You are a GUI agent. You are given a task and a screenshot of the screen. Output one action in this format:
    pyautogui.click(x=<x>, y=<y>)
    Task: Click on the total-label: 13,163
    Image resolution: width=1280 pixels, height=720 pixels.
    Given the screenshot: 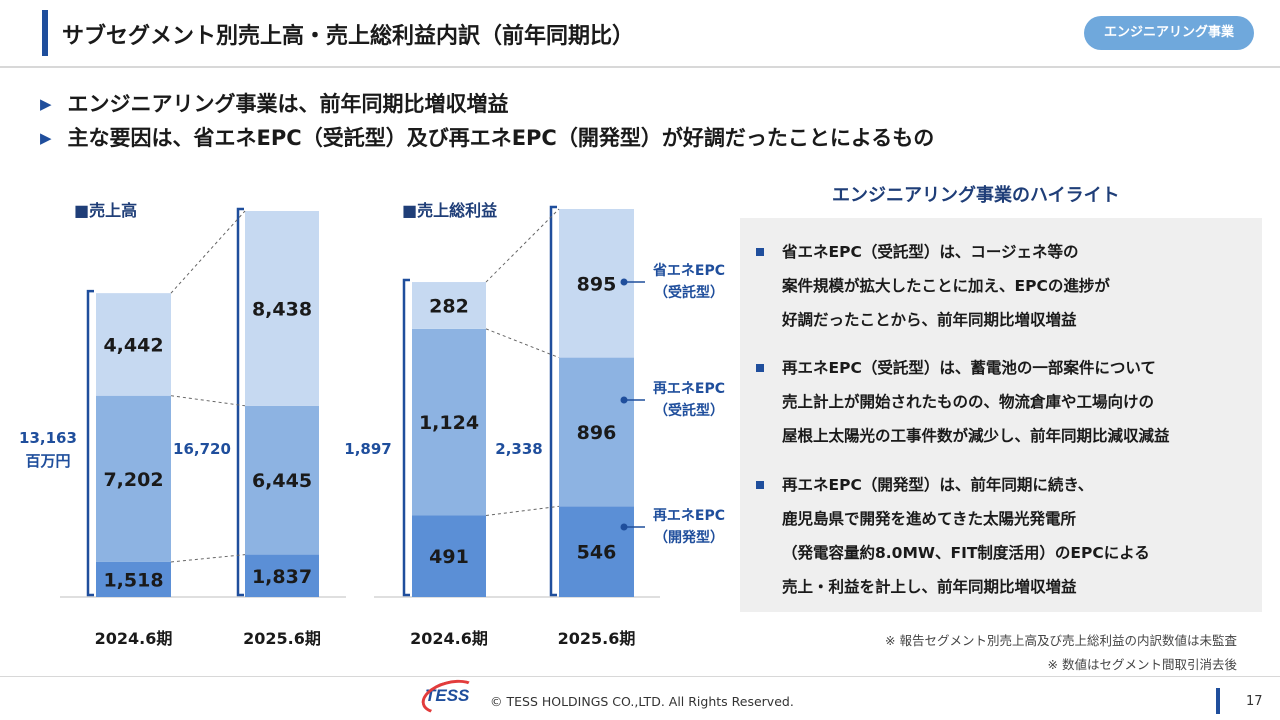 What is the action you would take?
    pyautogui.click(x=48, y=438)
    